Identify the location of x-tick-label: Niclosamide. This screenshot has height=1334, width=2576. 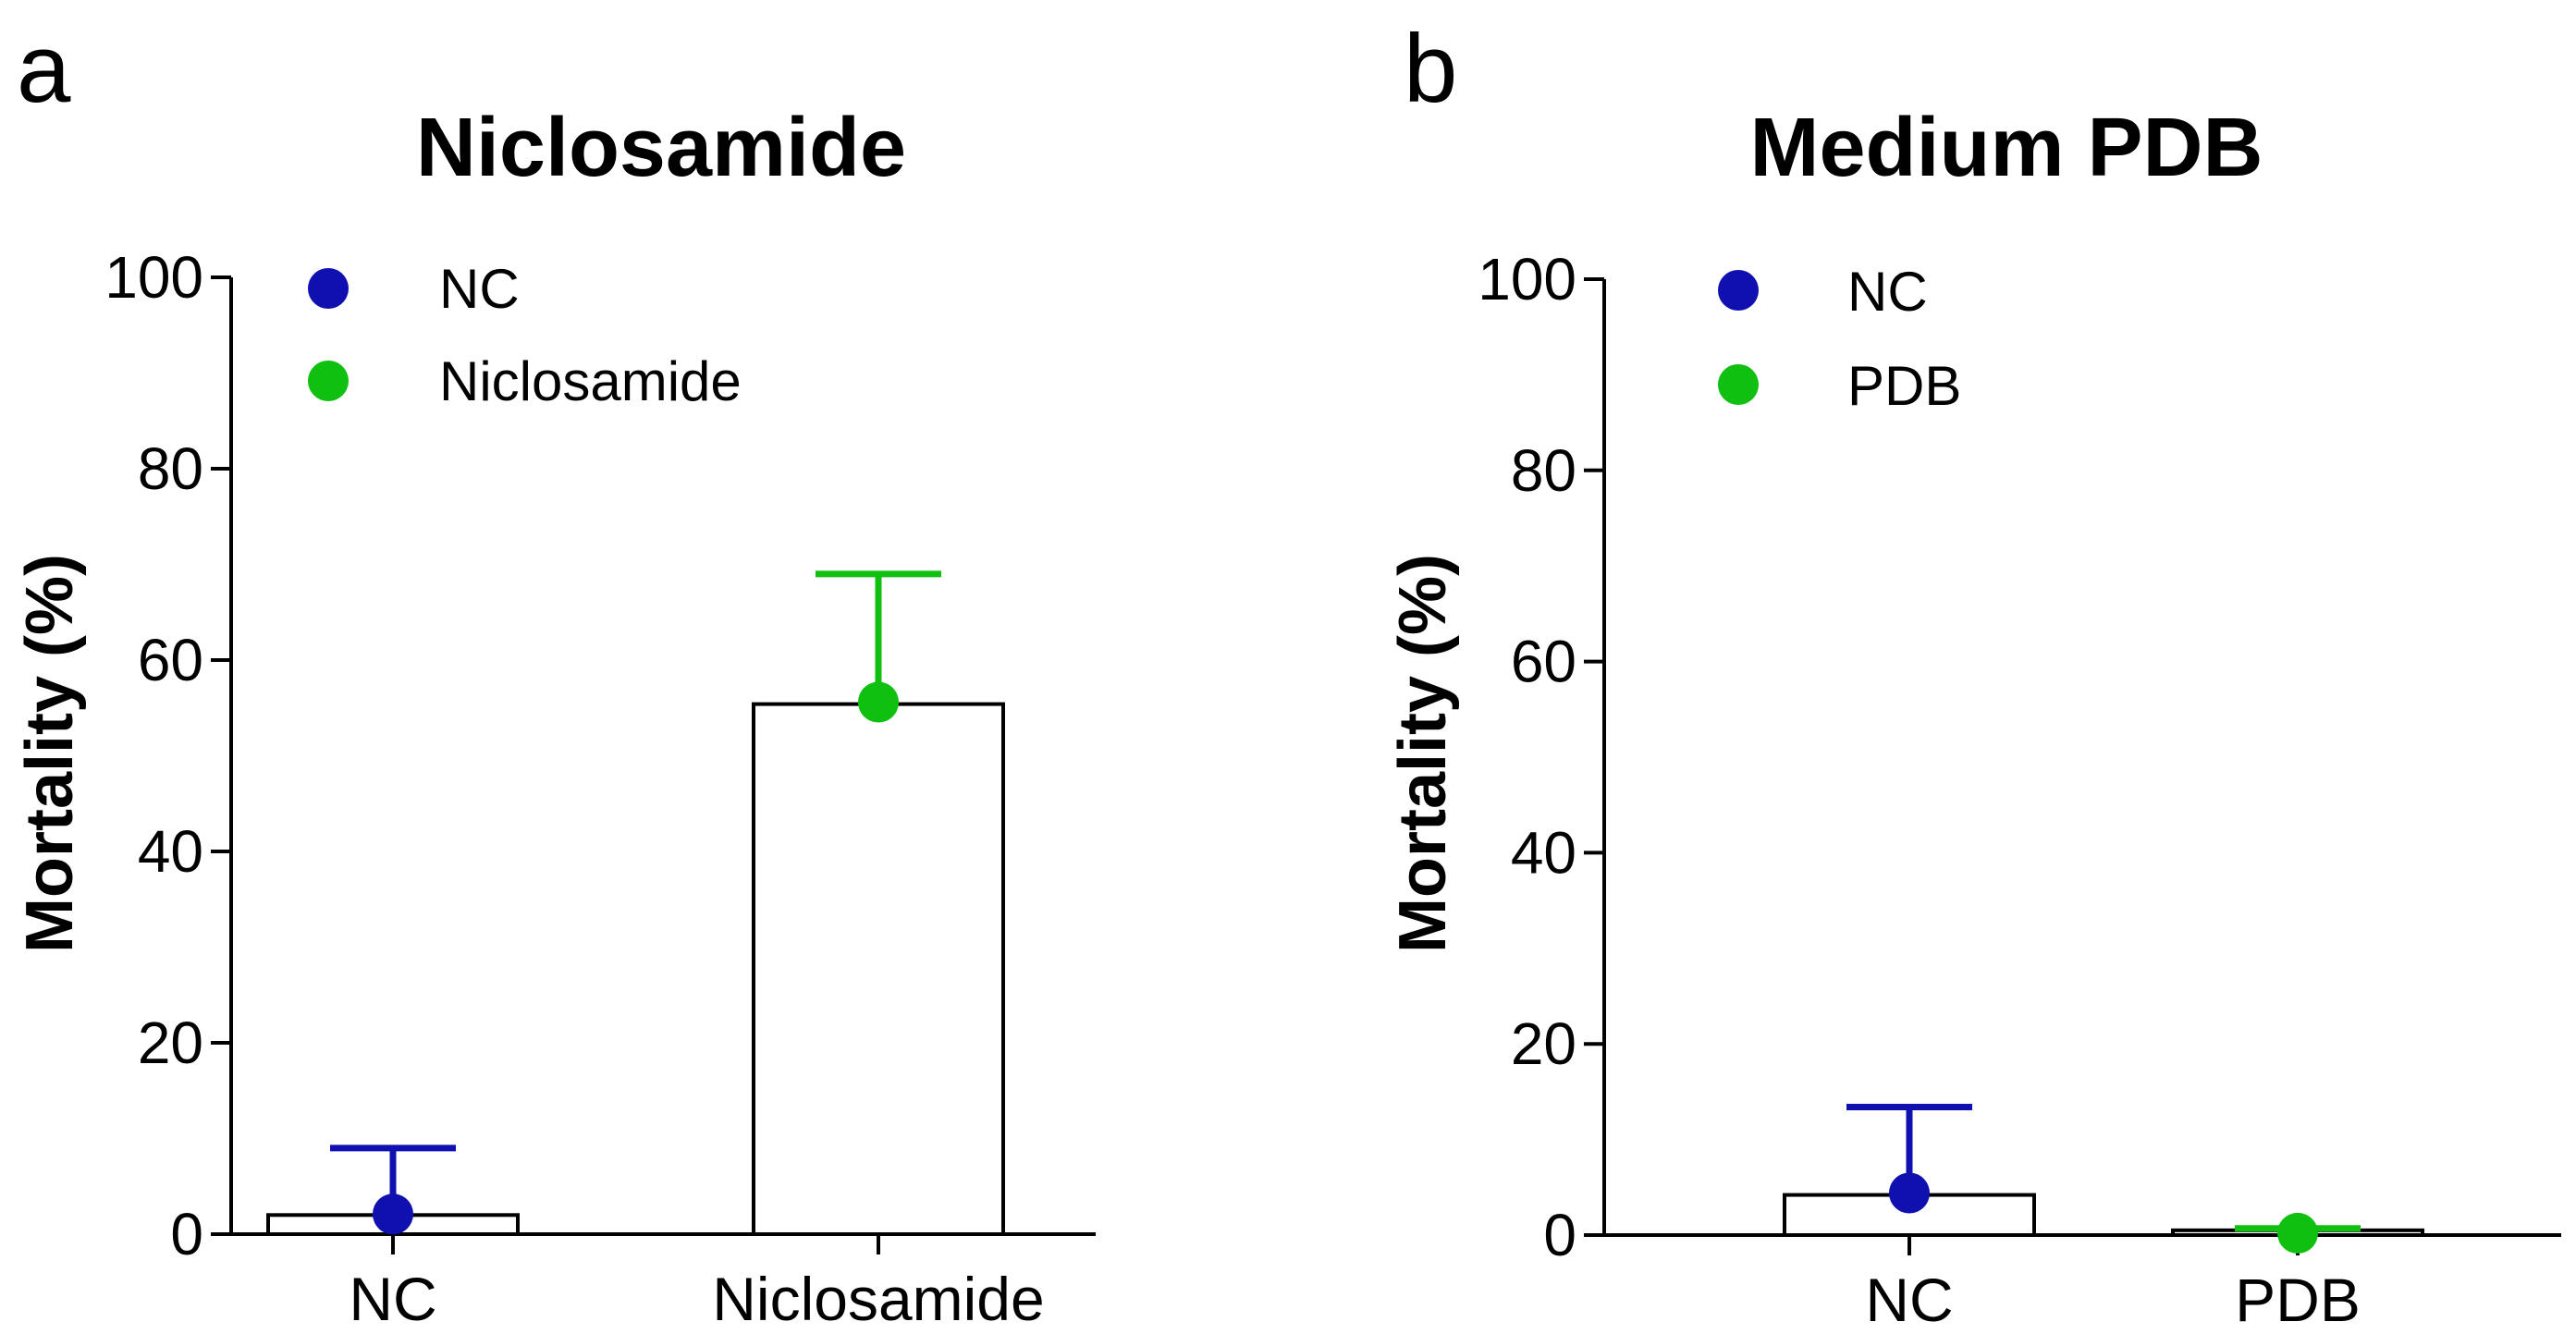
(878, 1299).